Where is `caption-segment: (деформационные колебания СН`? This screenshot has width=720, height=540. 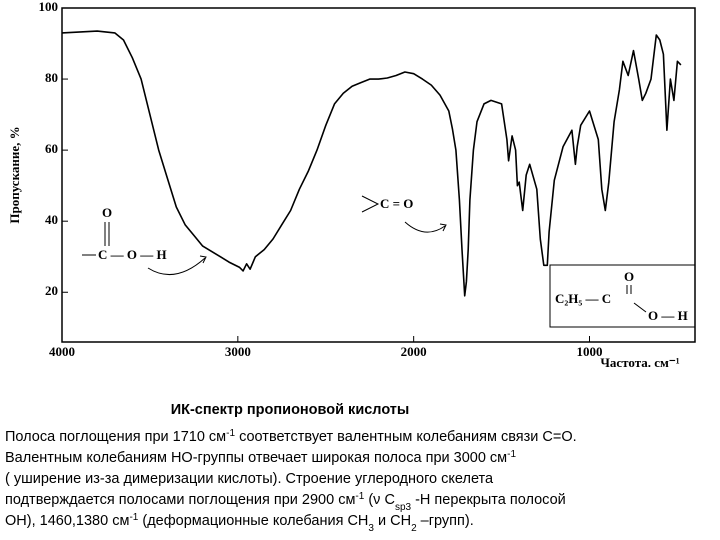 caption-segment: (деформационные колебания СН is located at coordinates (253, 521).